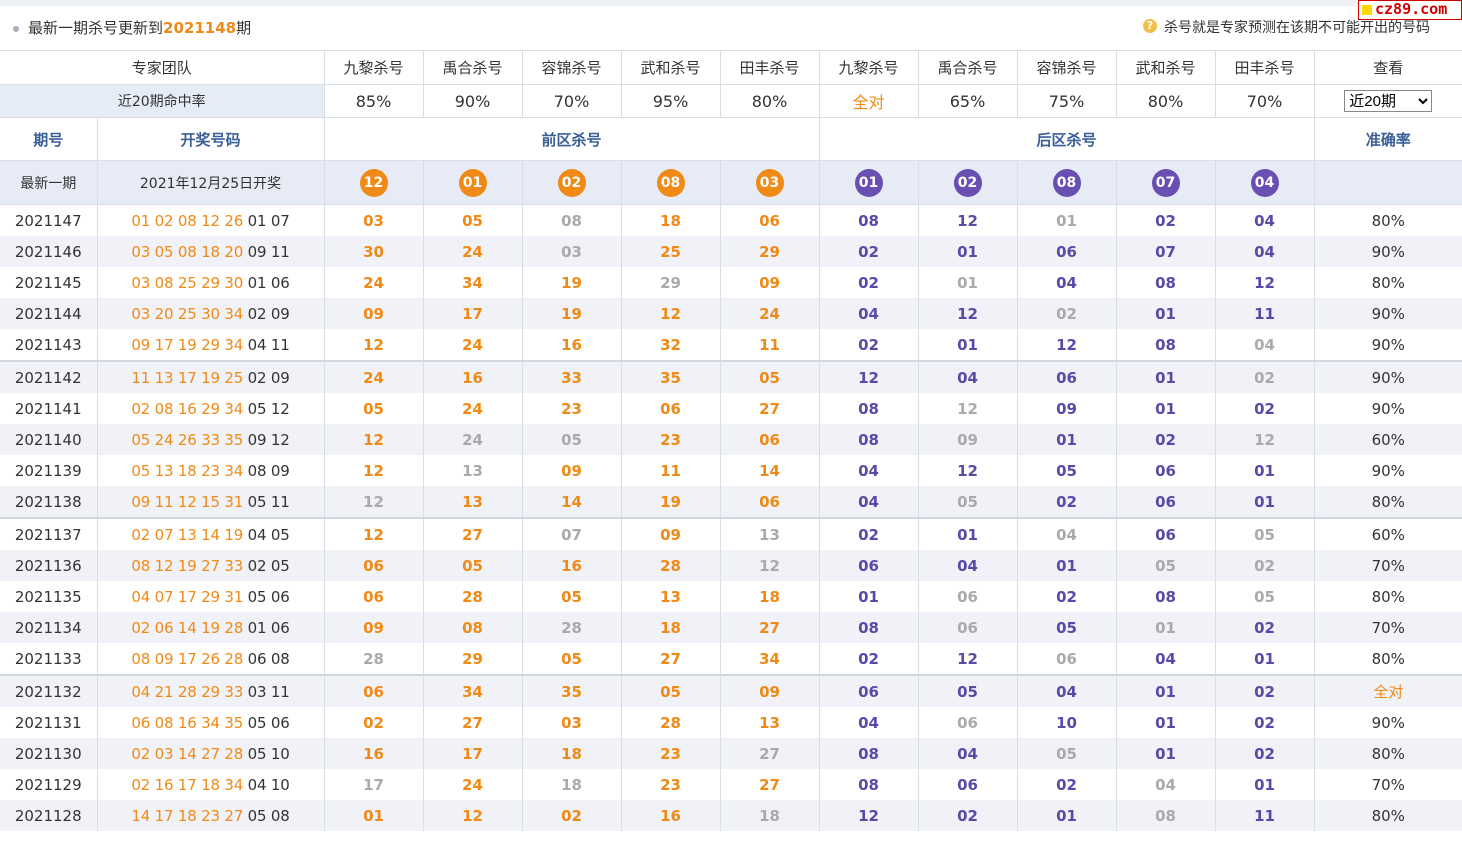  What do you see at coordinates (769, 659) in the screenshot?
I see `front-kill-number: 34` at bounding box center [769, 659].